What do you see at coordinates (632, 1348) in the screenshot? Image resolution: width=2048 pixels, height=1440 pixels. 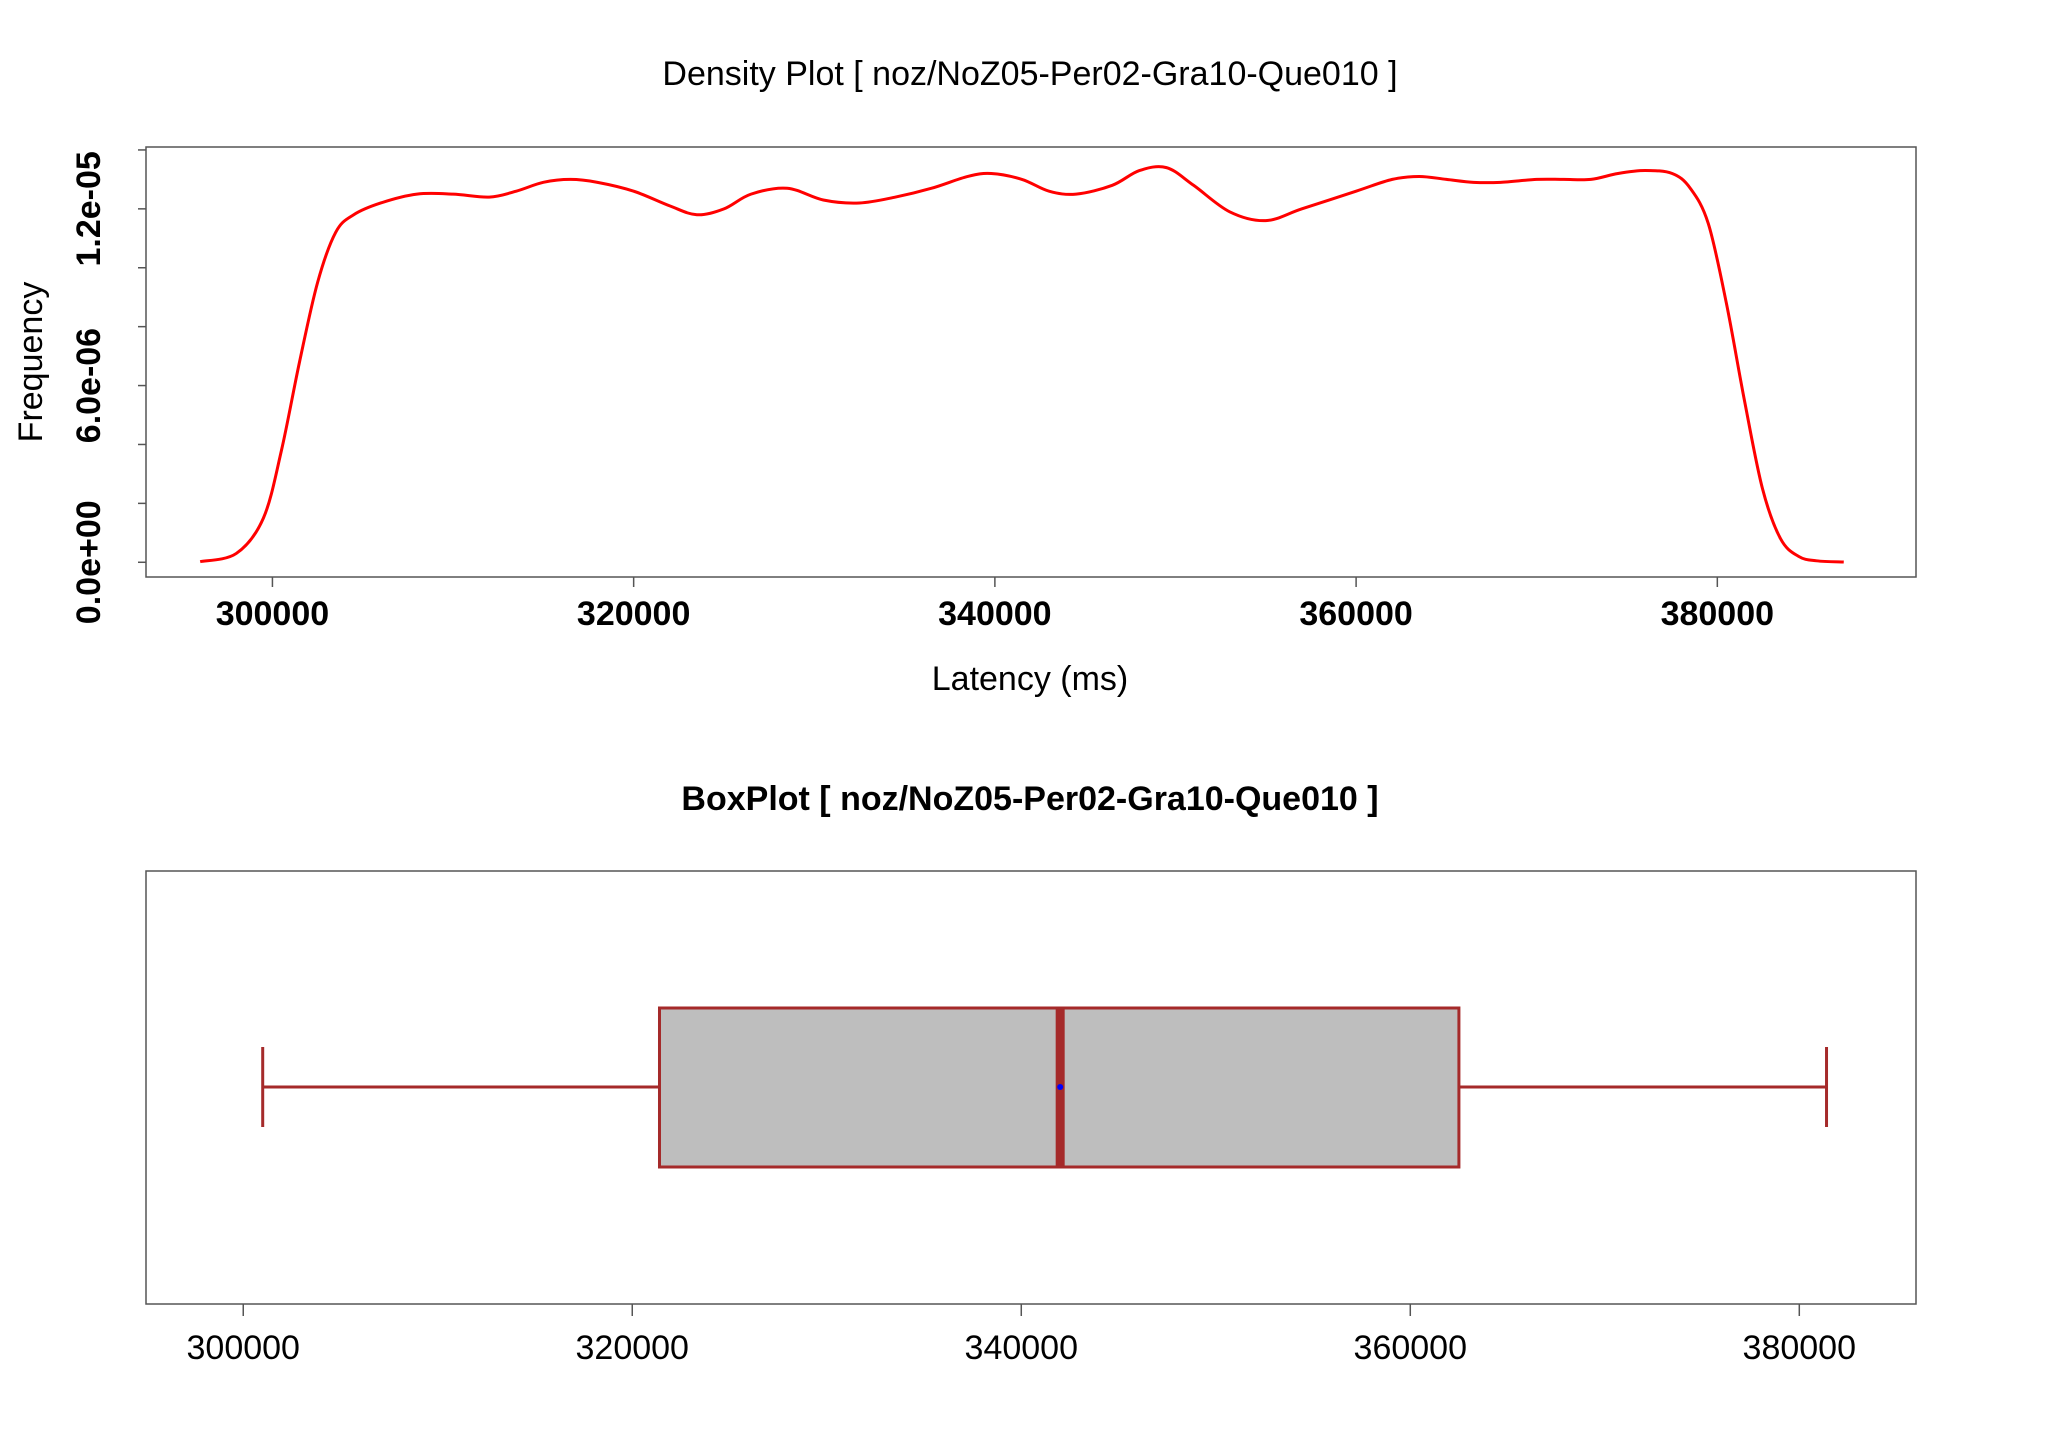 I see `box-x-tick-label: 320000` at bounding box center [632, 1348].